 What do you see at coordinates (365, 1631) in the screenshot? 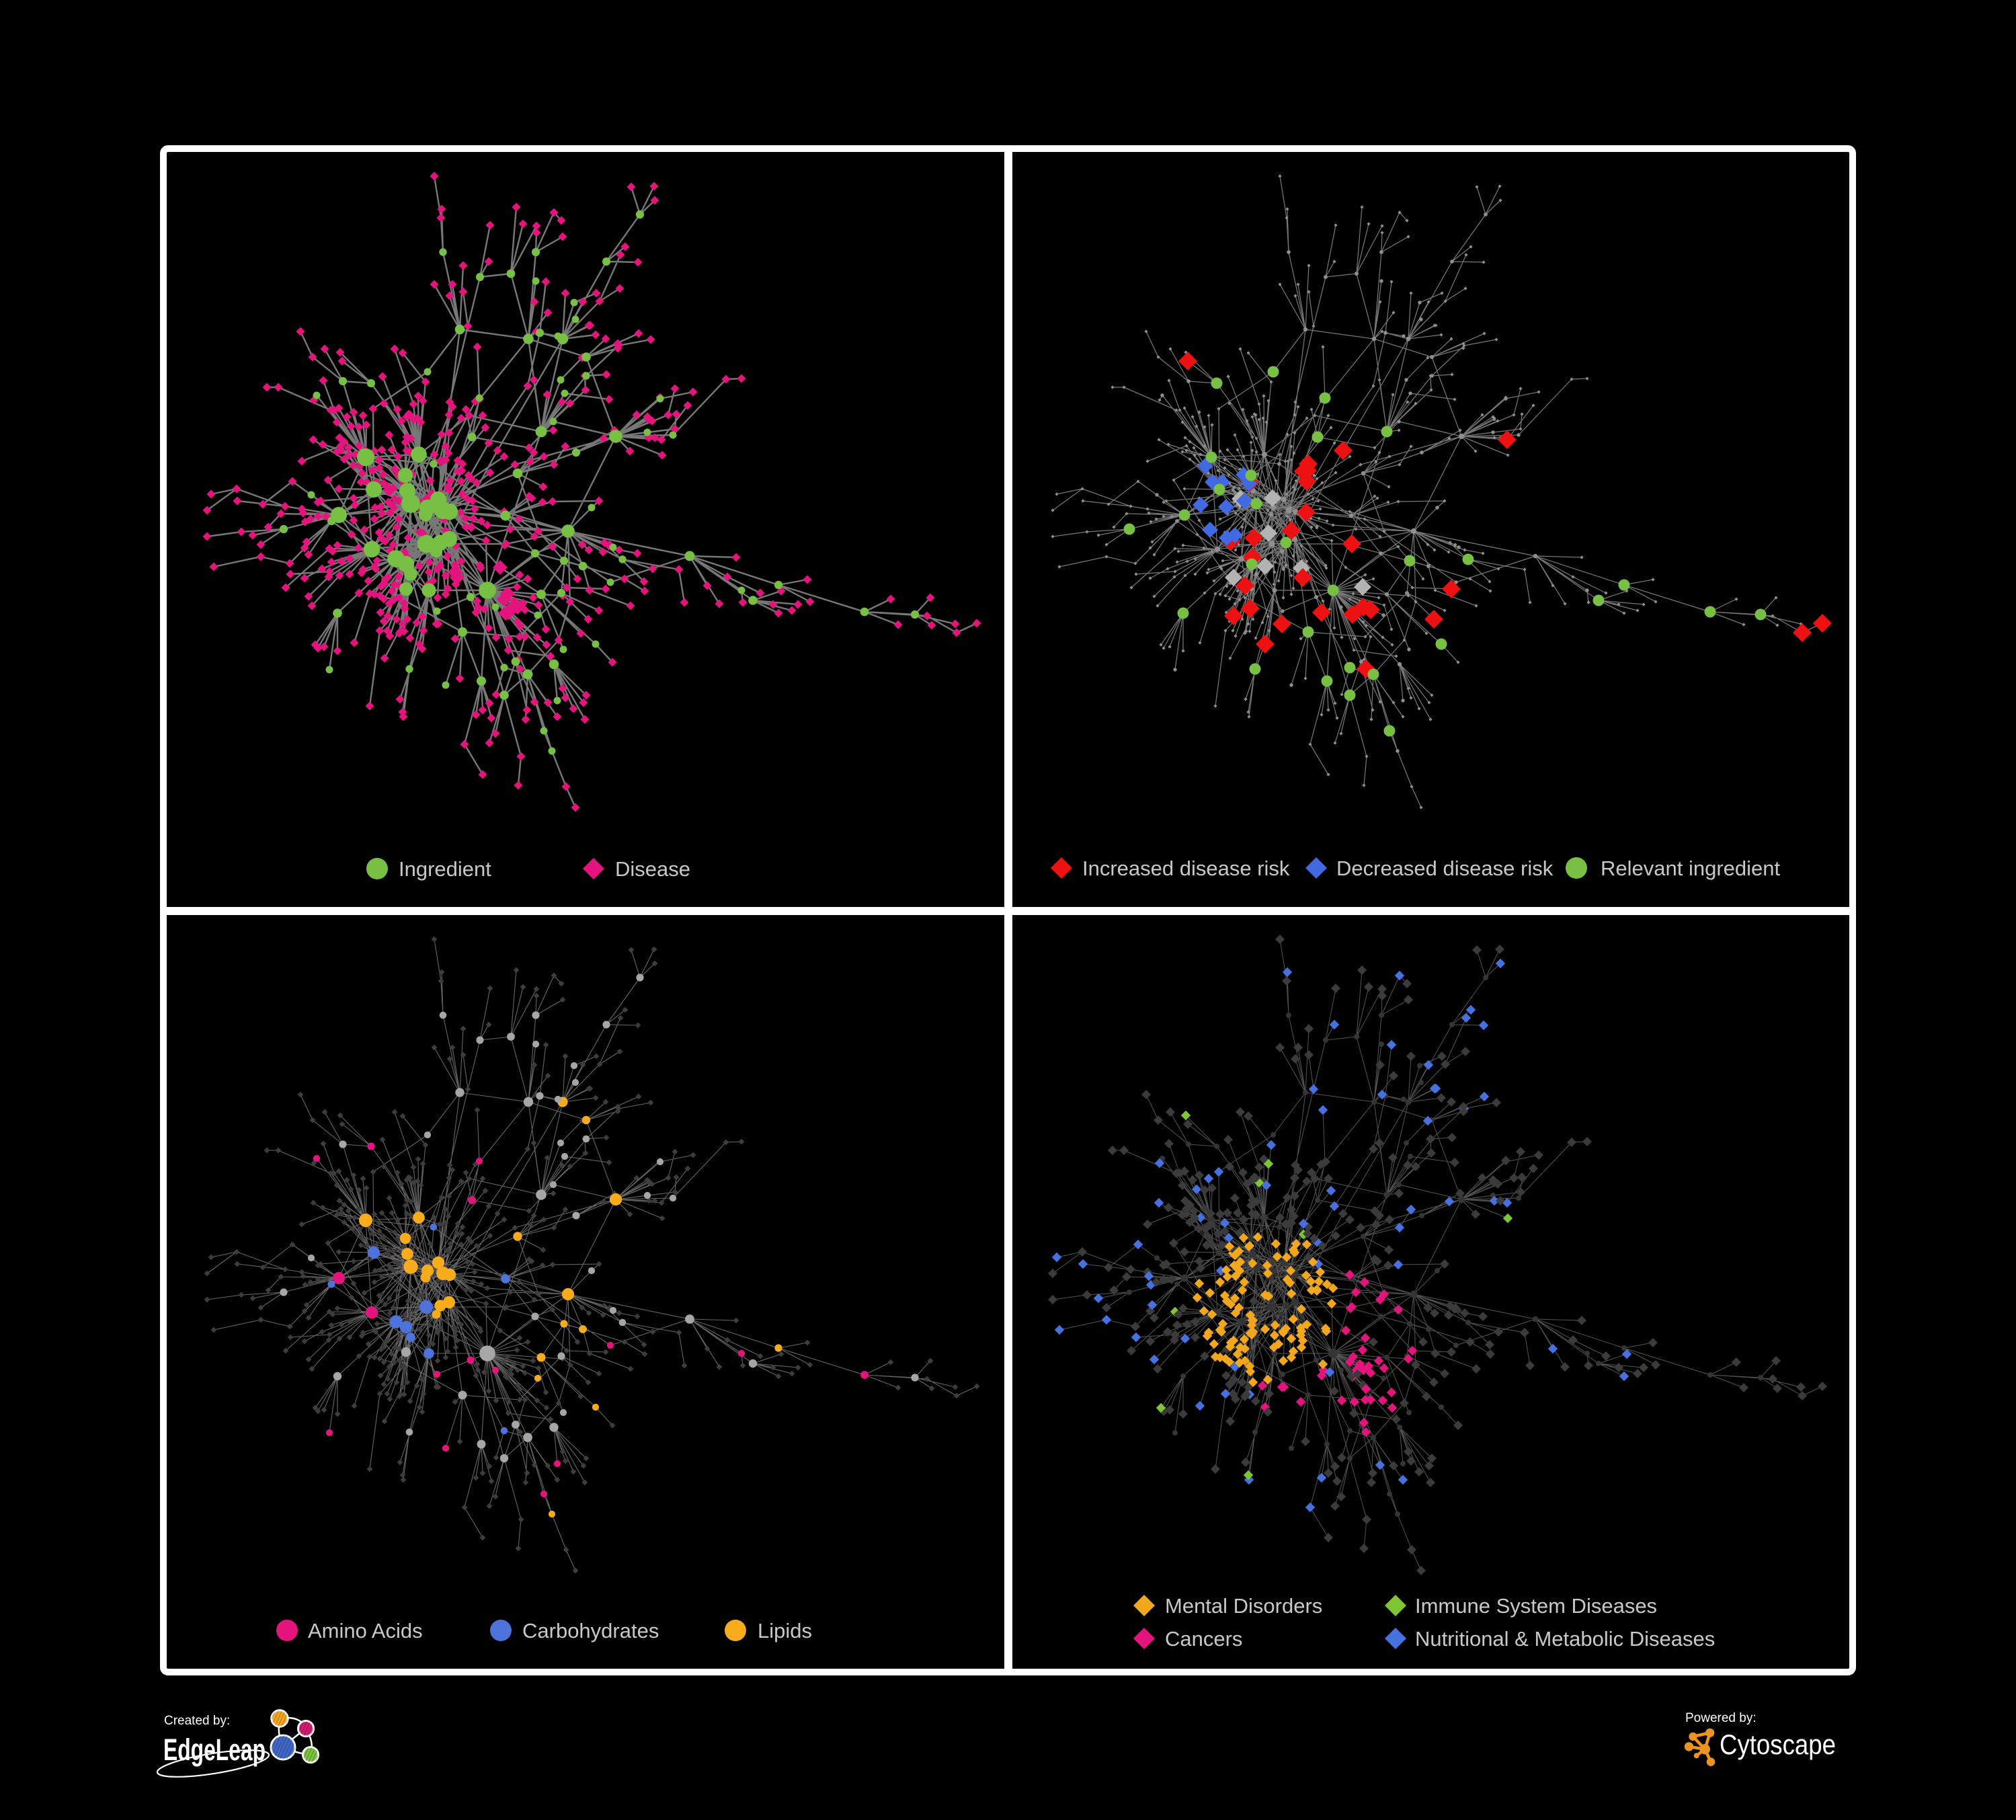
I see `svg-text: Amino Acids` at bounding box center [365, 1631].